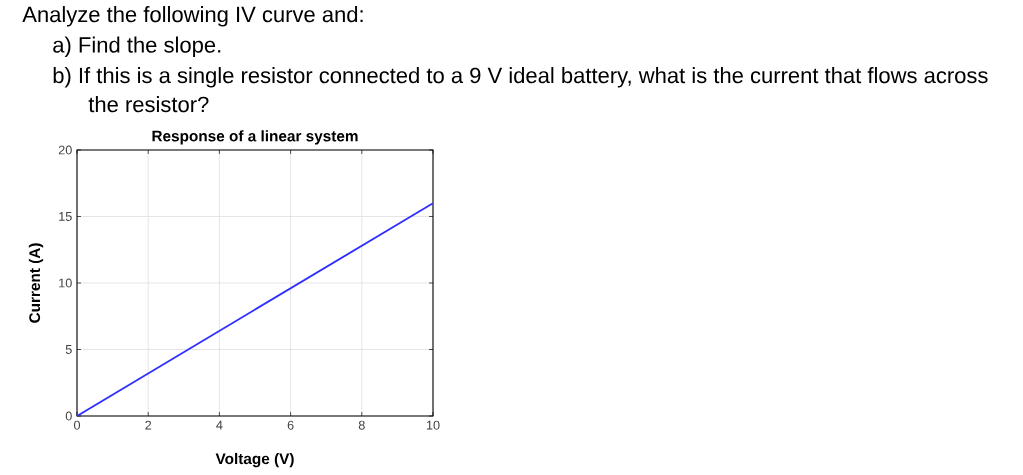 The width and height of the screenshot is (1023, 475). What do you see at coordinates (68, 416) in the screenshot?
I see `y-tick-label: 0` at bounding box center [68, 416].